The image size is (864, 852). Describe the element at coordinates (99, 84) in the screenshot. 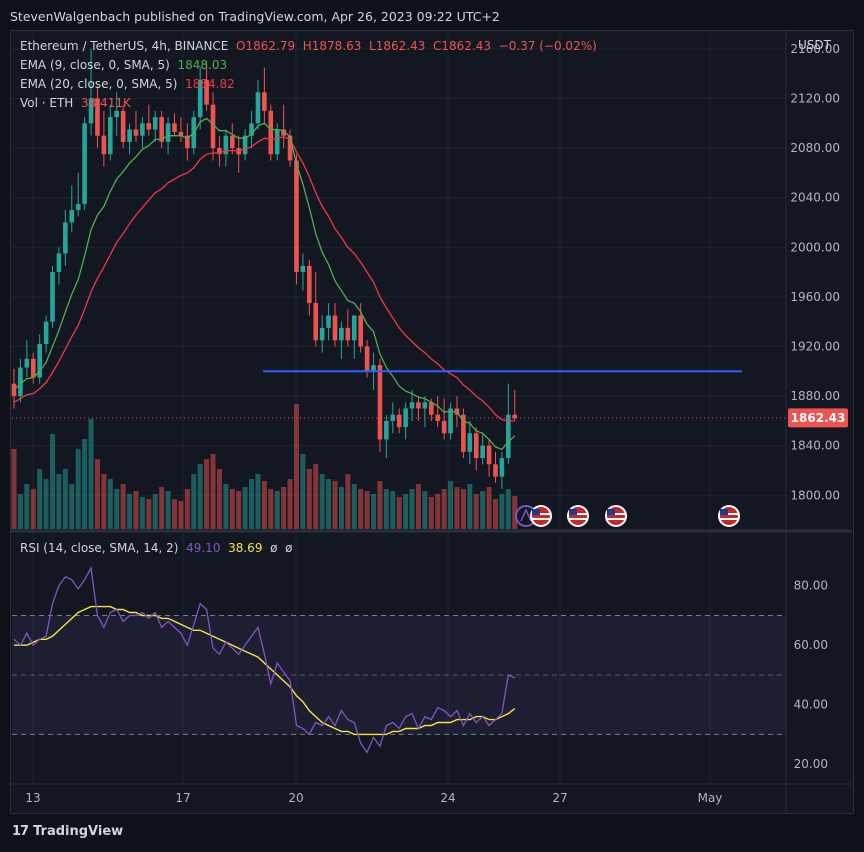

I see `ema20-label: EMA (20, close, 0, SMA, 5)` at that location.